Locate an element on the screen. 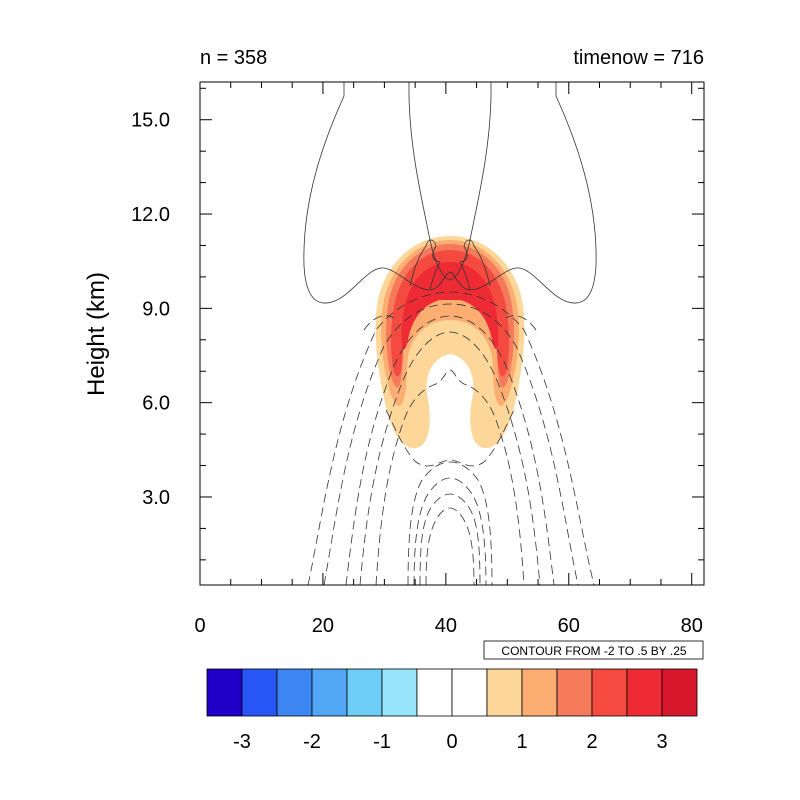  y-tick-label: 9.0 is located at coordinates (156, 309).